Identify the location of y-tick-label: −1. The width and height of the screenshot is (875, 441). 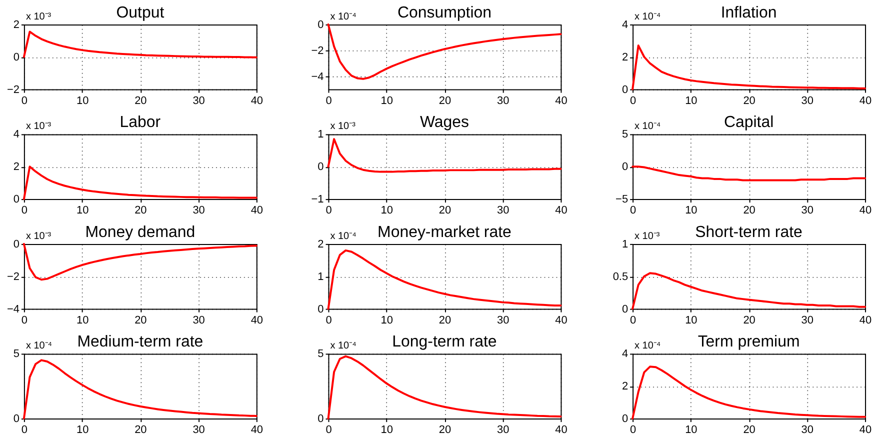
(317, 200).